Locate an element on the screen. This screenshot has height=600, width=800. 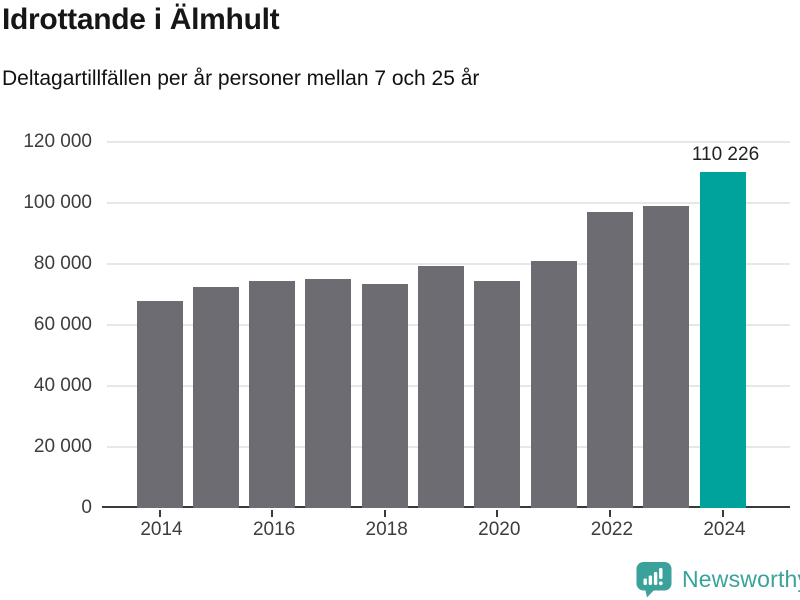
y-tick-label: 120 000 is located at coordinates (57, 141).